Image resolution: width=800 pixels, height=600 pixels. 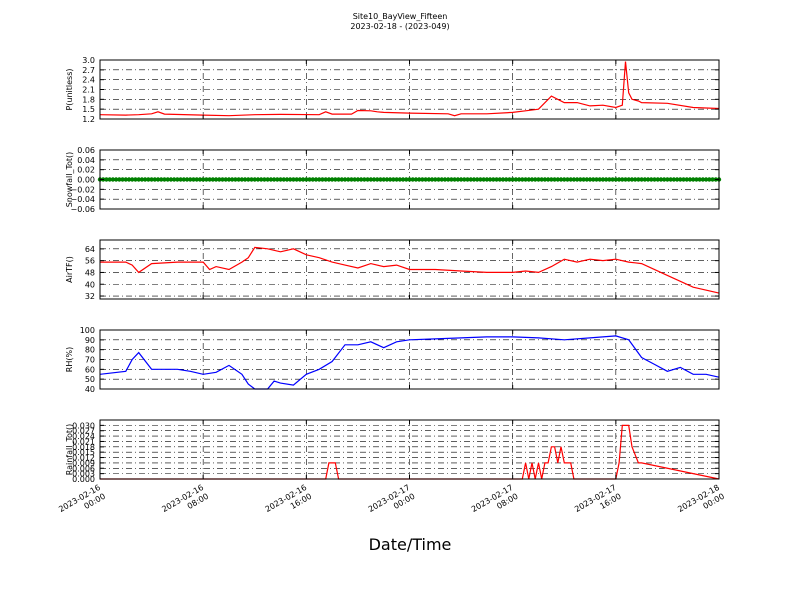 I want to click on y-tick-label: 2.7, so click(x=88, y=70).